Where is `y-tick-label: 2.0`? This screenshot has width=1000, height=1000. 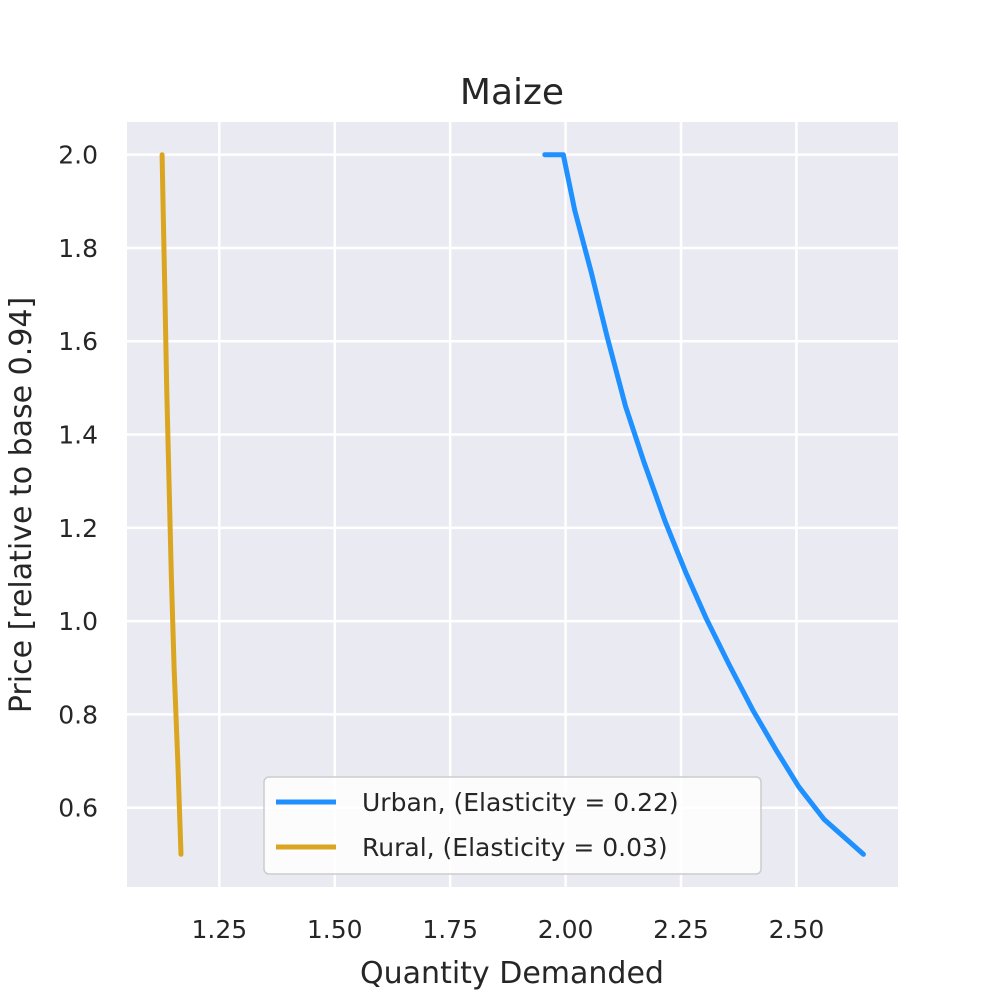 y-tick-label: 2.0 is located at coordinates (78, 155).